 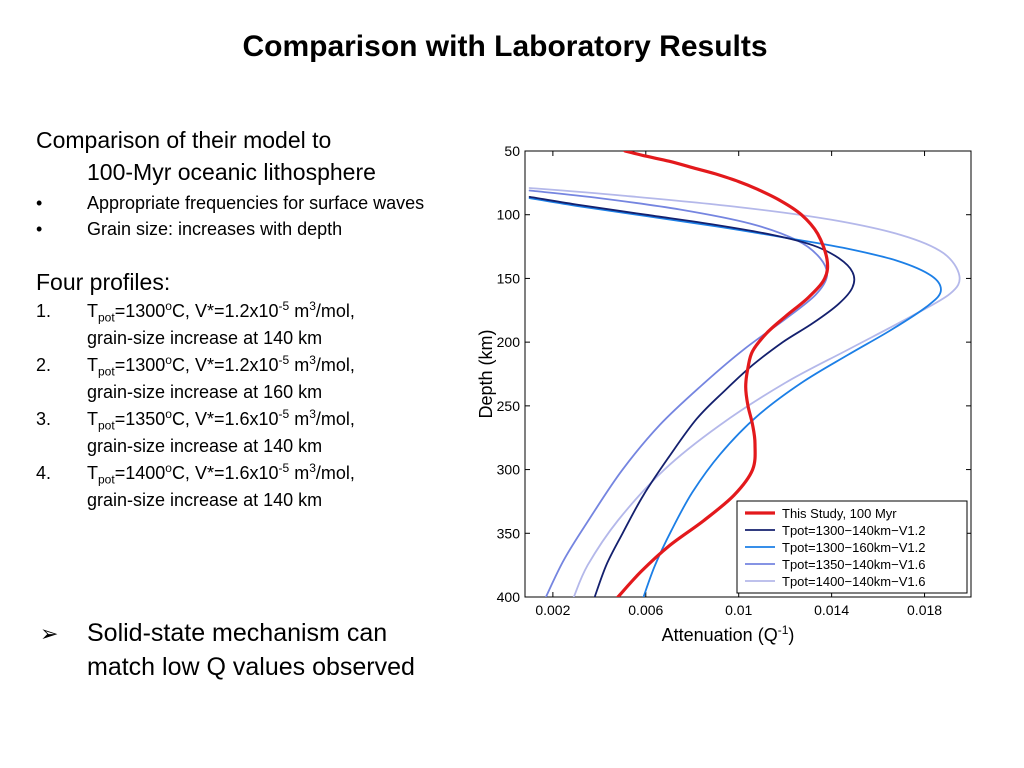 What do you see at coordinates (509, 597) in the screenshot?
I see `y-tick-label: 400` at bounding box center [509, 597].